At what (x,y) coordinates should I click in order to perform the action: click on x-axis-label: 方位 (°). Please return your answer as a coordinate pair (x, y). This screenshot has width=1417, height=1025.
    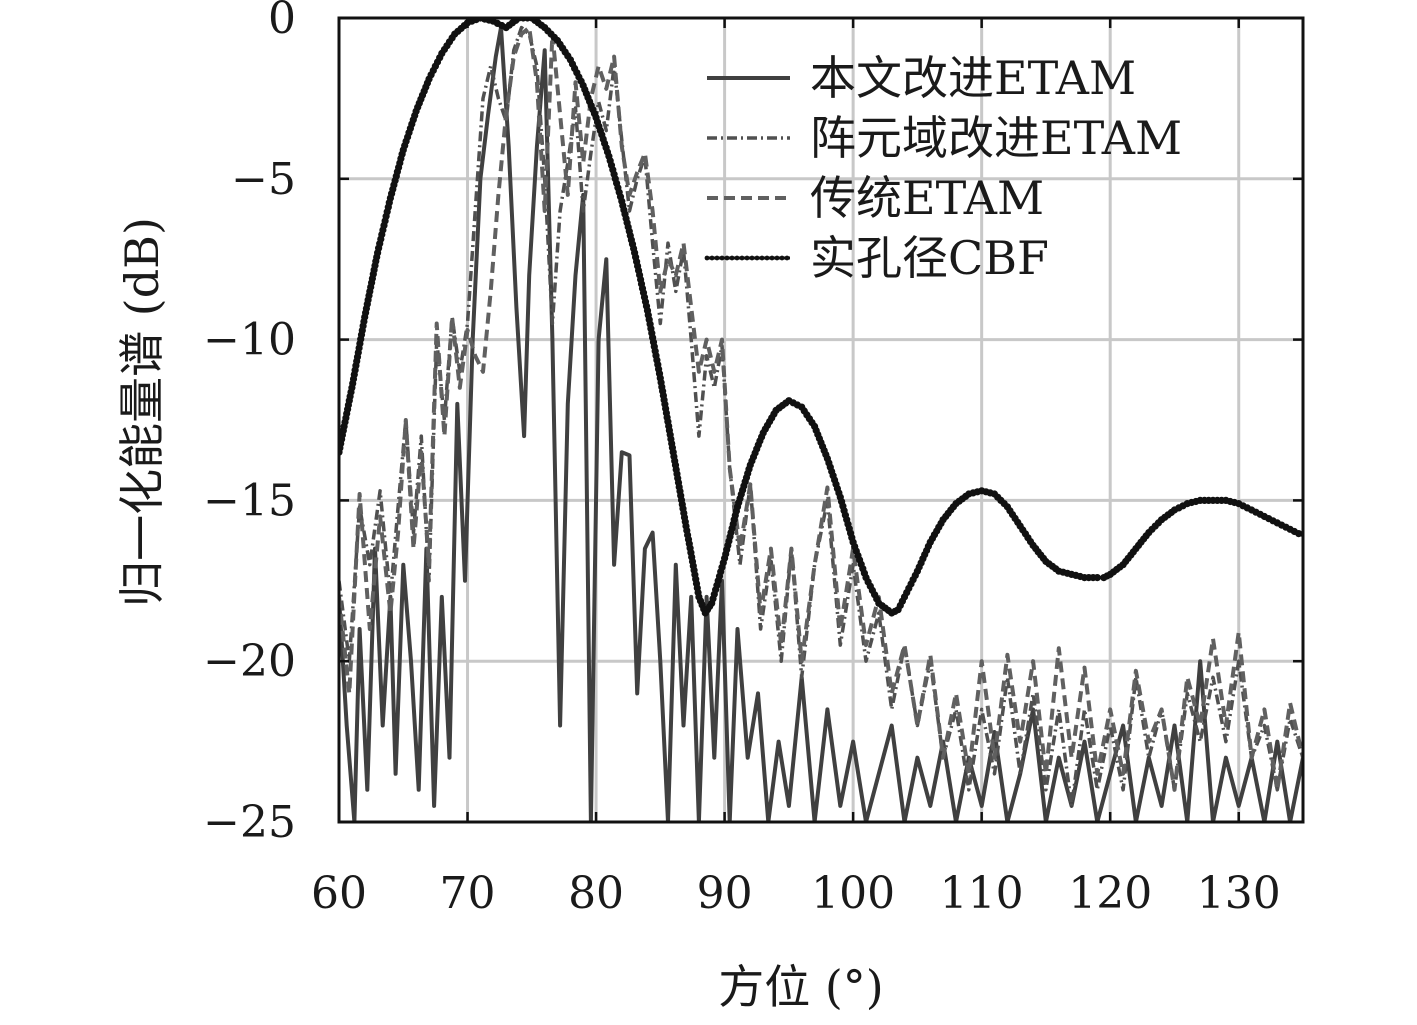
    Looking at the image, I should click on (801, 987).